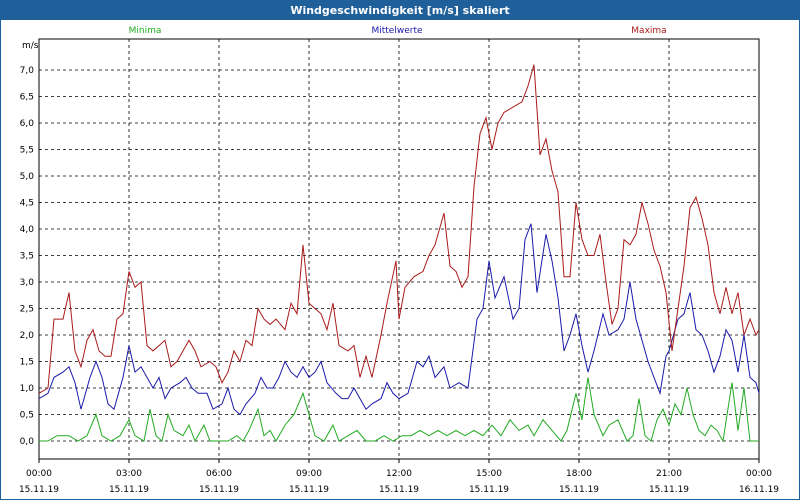 This screenshot has width=800, height=500. I want to click on x-tick-time: 15:00, so click(489, 474).